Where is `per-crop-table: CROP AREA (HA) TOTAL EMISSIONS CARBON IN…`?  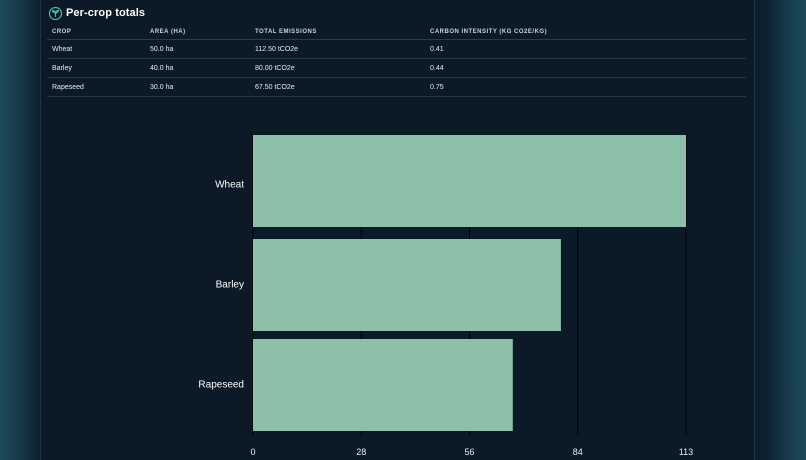
per-crop-table: CROP AREA (HA) TOTAL EMISSIONS CARBON IN… is located at coordinates (396, 61).